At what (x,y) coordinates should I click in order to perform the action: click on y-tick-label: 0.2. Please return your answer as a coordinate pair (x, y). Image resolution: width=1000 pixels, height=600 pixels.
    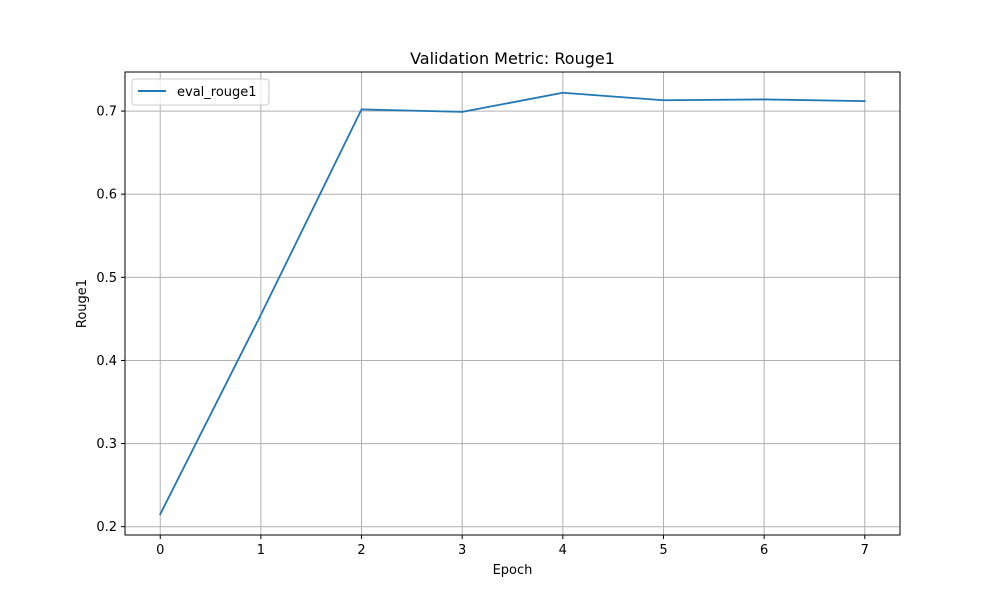
    Looking at the image, I should click on (106, 527).